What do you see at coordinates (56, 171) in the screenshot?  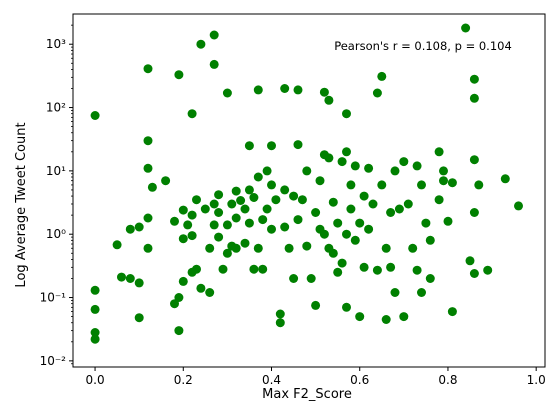 I see `y-tick-label: 10¹` at bounding box center [56, 171].